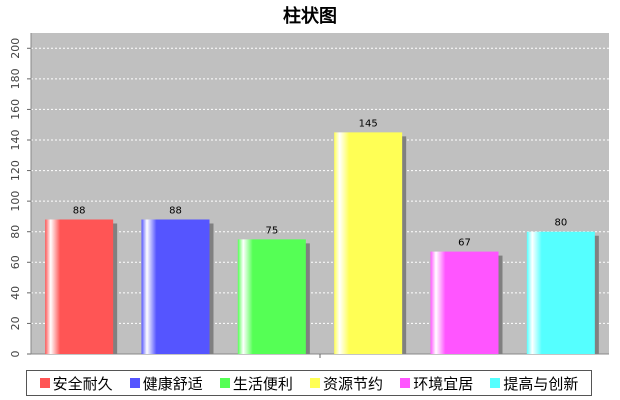  I want to click on legend-label: 健康舒适, so click(172, 383).